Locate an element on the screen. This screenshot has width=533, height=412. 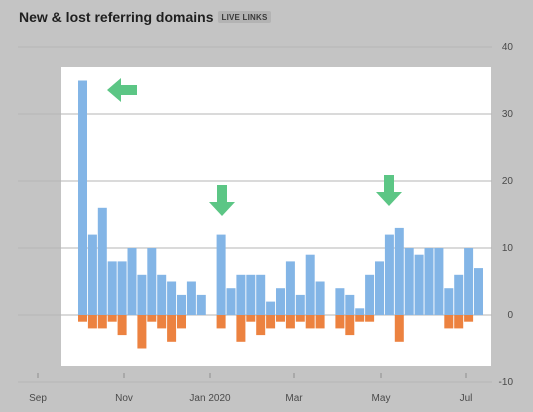
y-tick-label: 20 is located at coordinates (508, 181).